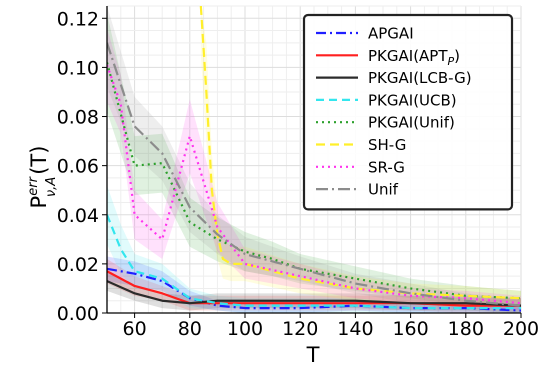  Describe the element at coordinates (78, 19) in the screenshot. I see `y-tick-label: 0.12` at that location.